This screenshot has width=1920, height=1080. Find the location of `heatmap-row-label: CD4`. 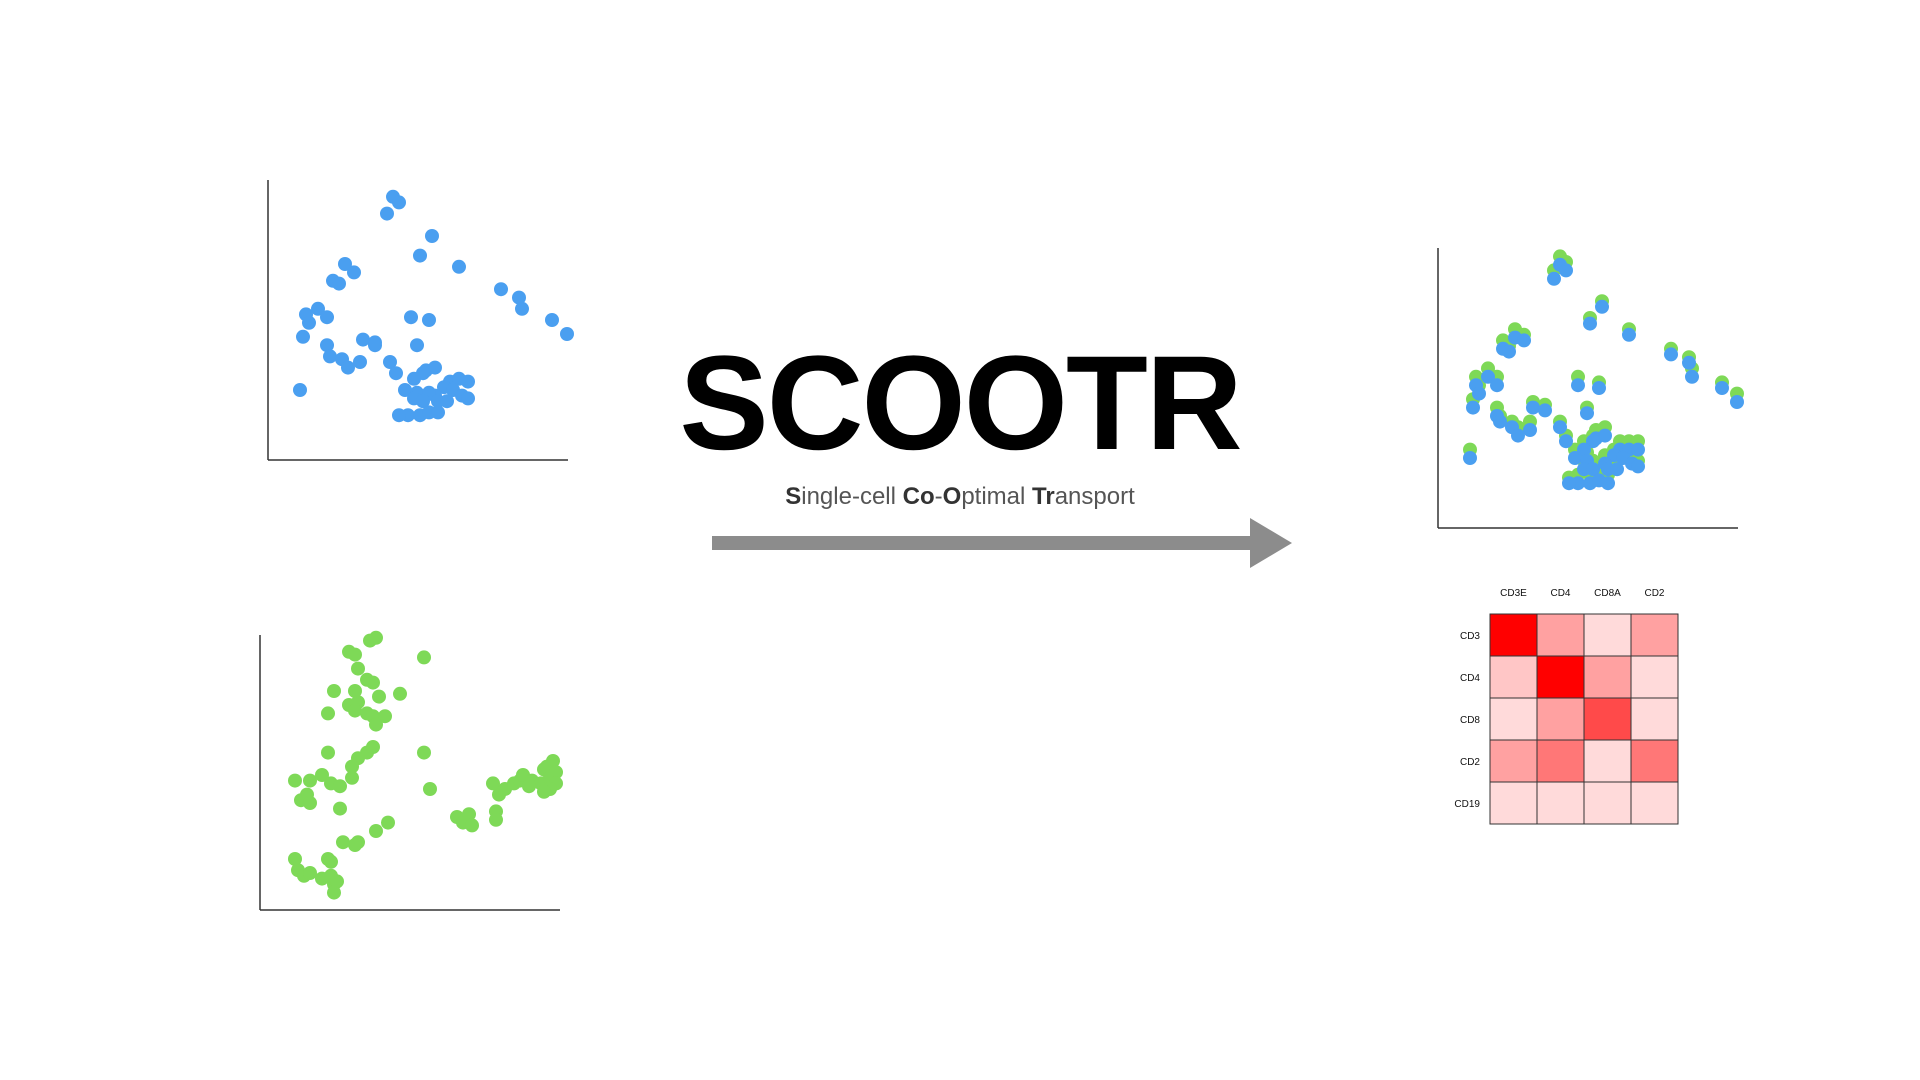

heatmap-row-label: CD4 is located at coordinates (1470, 678).